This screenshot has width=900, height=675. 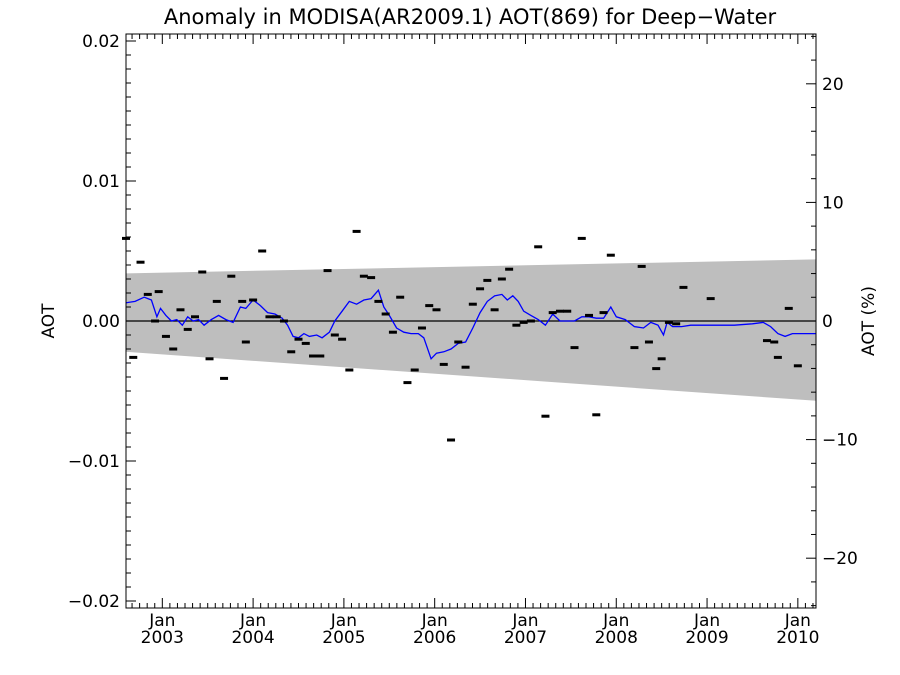 I want to click on y-left-tick-label: 0.01, so click(x=101, y=182).